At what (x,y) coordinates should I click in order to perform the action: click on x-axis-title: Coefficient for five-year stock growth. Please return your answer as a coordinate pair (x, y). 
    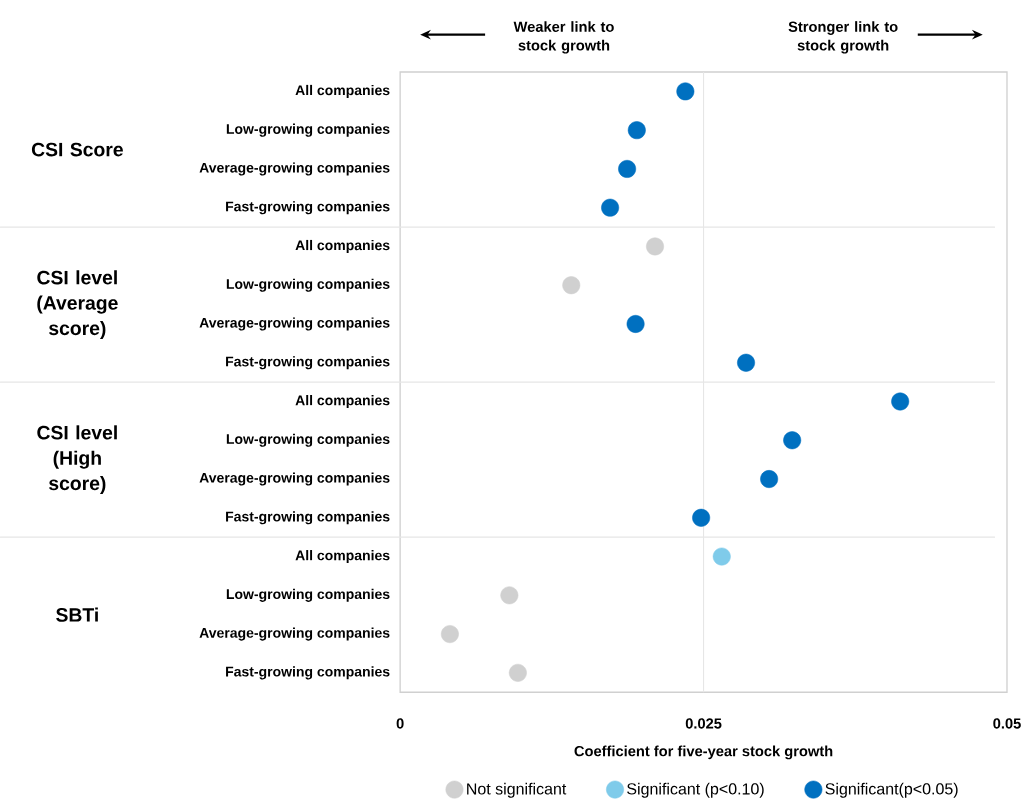
    Looking at the image, I should click on (703, 752).